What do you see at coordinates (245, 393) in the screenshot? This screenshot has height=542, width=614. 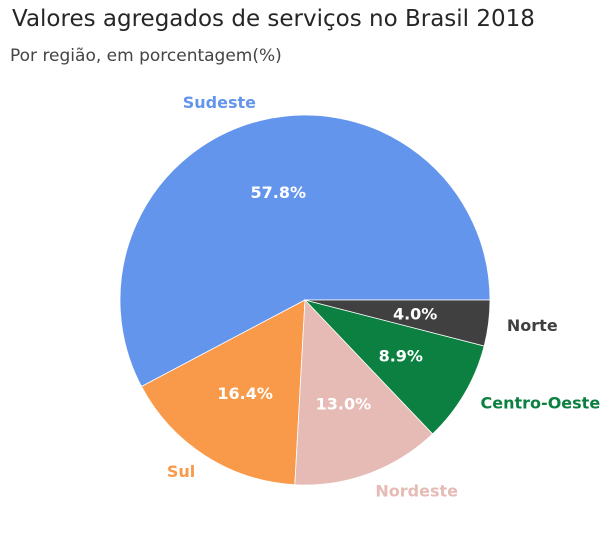 I see `pie-value-label-sul: 16.4%` at bounding box center [245, 393].